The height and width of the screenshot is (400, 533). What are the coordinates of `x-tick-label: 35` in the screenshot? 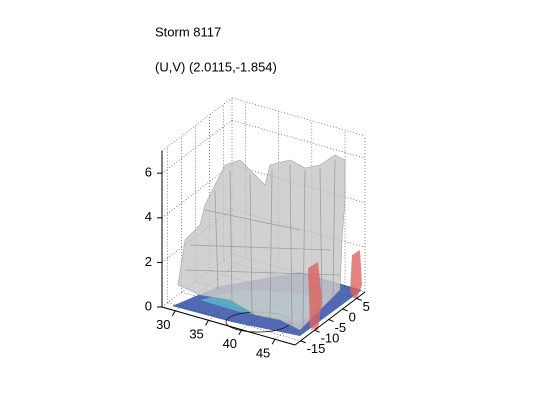 It's located at (196, 334).